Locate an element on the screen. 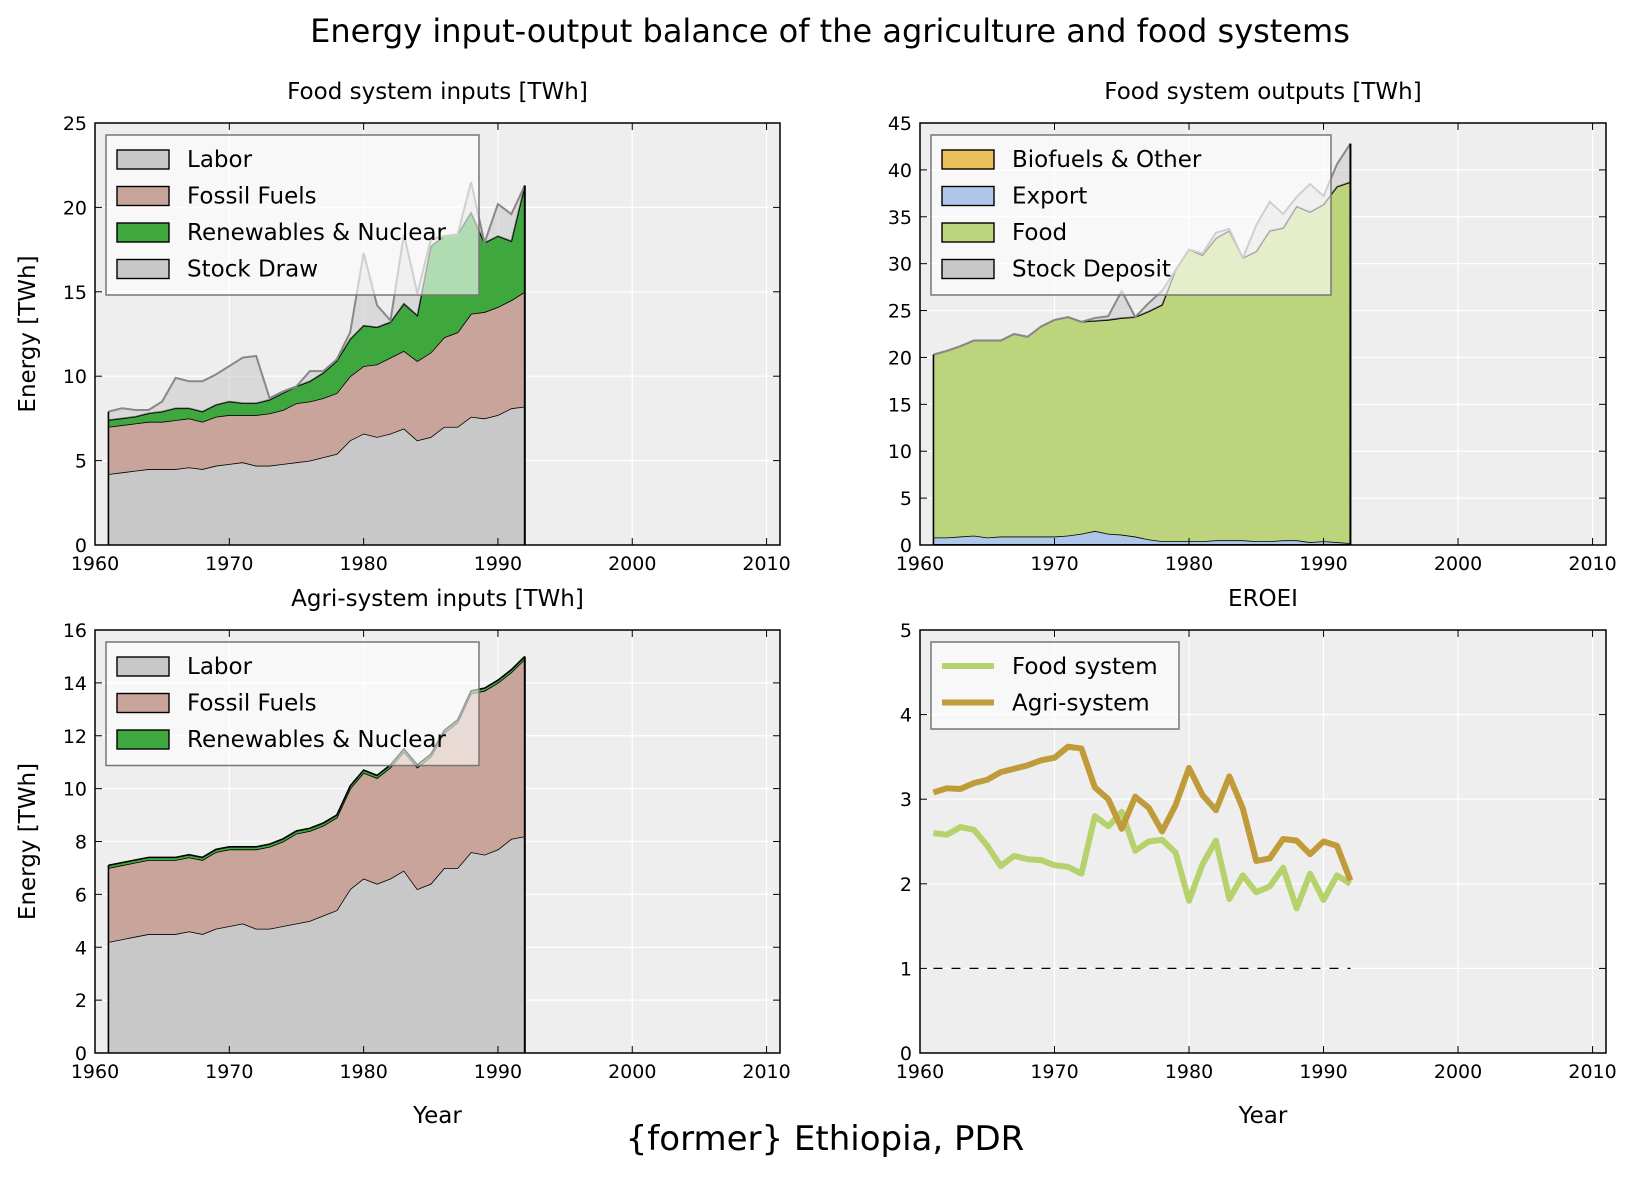 This screenshot has height=1181, width=1629. line-agri-system is located at coordinates (1143, 812).